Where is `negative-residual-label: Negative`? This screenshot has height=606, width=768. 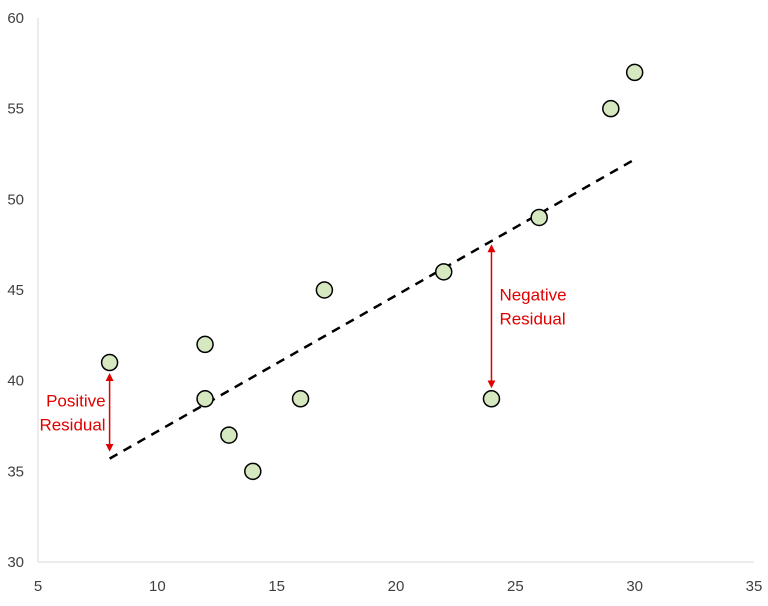
negative-residual-label: Negative is located at coordinates (532, 294).